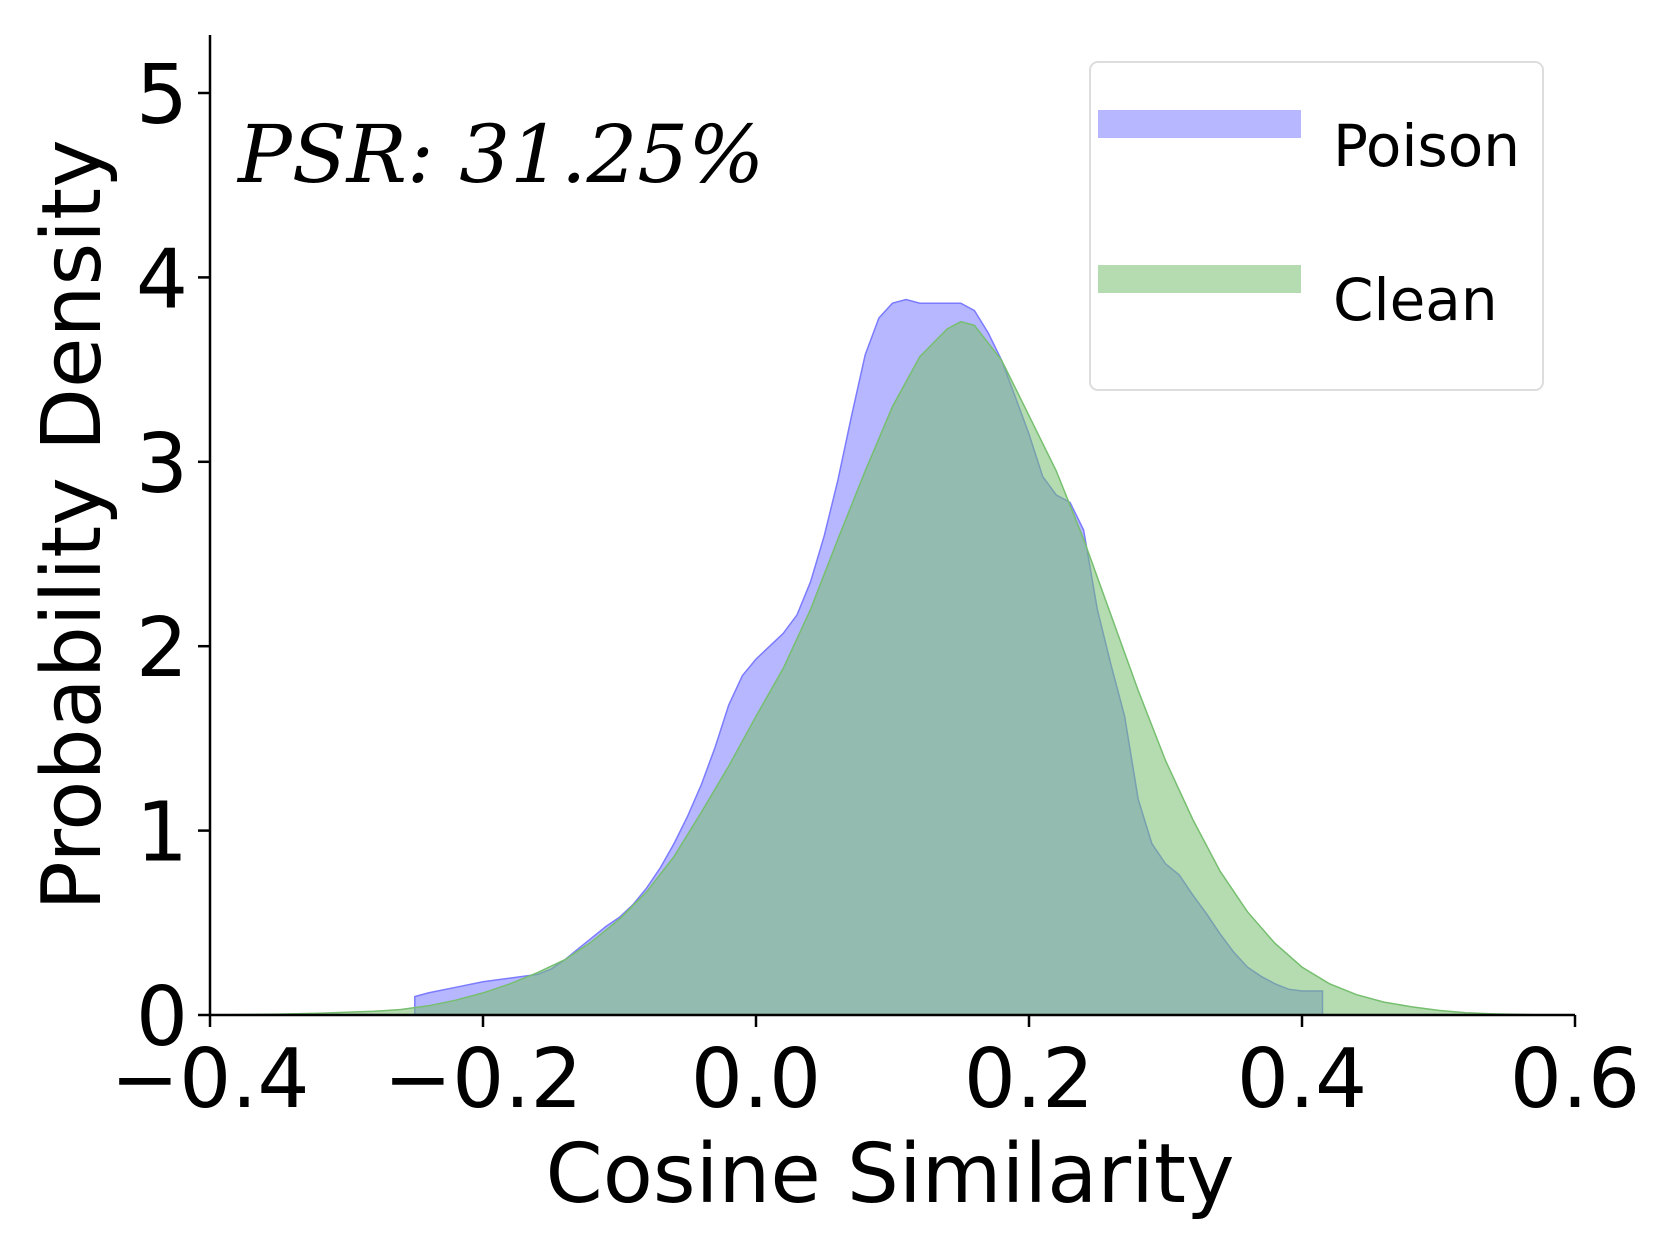 Image resolution: width=1661 pixels, height=1246 pixels. Describe the element at coordinates (889, 1174) in the screenshot. I see `x-axis-title: Cosine Similarity` at that location.